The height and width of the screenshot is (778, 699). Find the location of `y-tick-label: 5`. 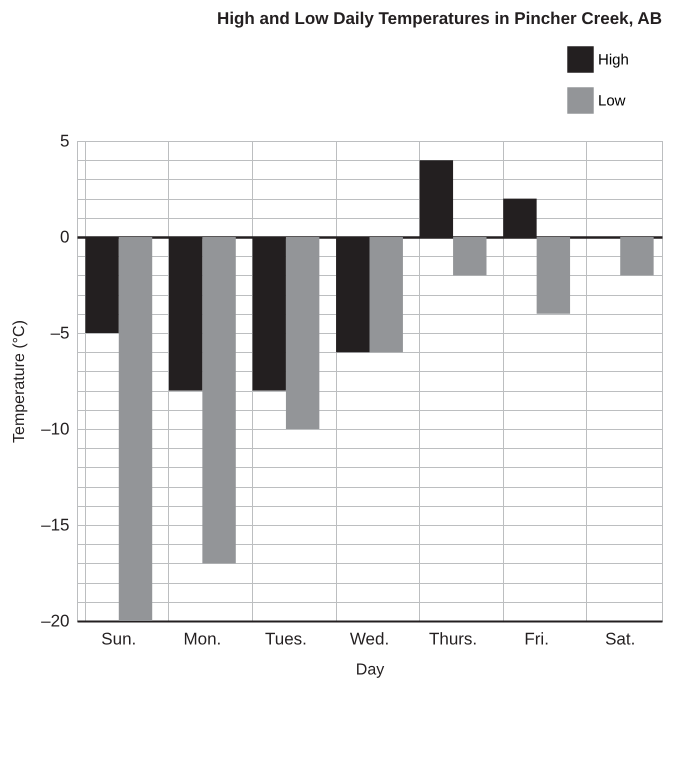

y-tick-label: 5 is located at coordinates (65, 141).